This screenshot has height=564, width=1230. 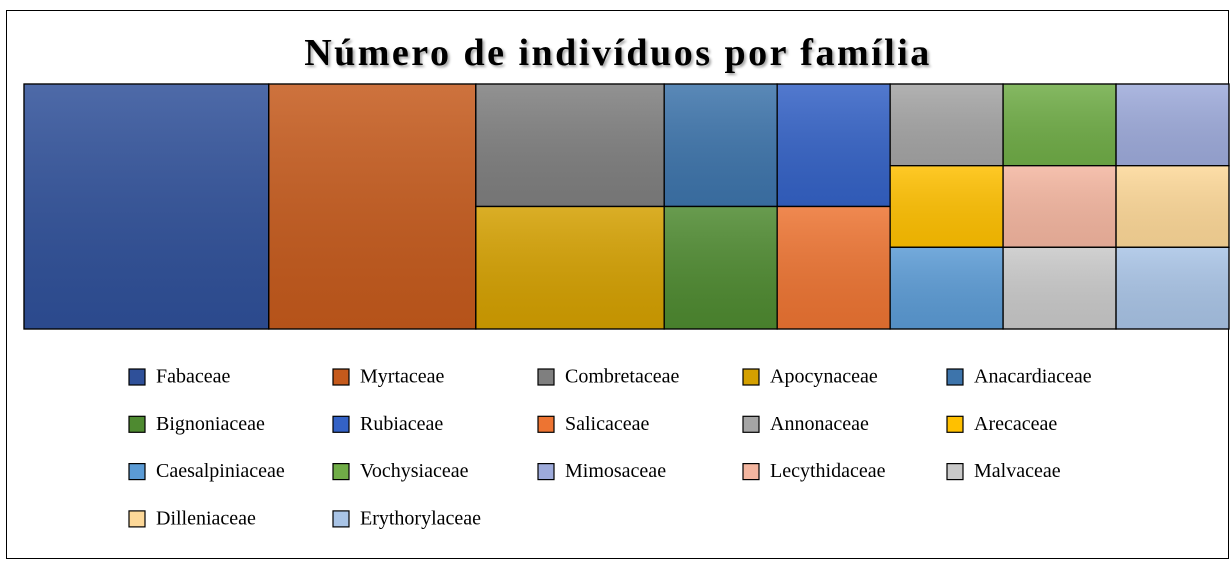 I want to click on legend-label: Bignoniaceae, so click(x=210, y=424).